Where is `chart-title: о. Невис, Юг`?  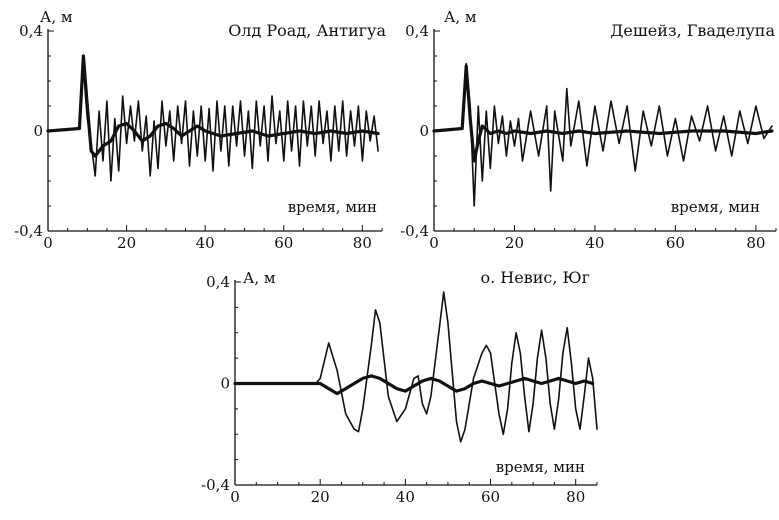
chart-title: о. Невис, Юг is located at coordinates (535, 277).